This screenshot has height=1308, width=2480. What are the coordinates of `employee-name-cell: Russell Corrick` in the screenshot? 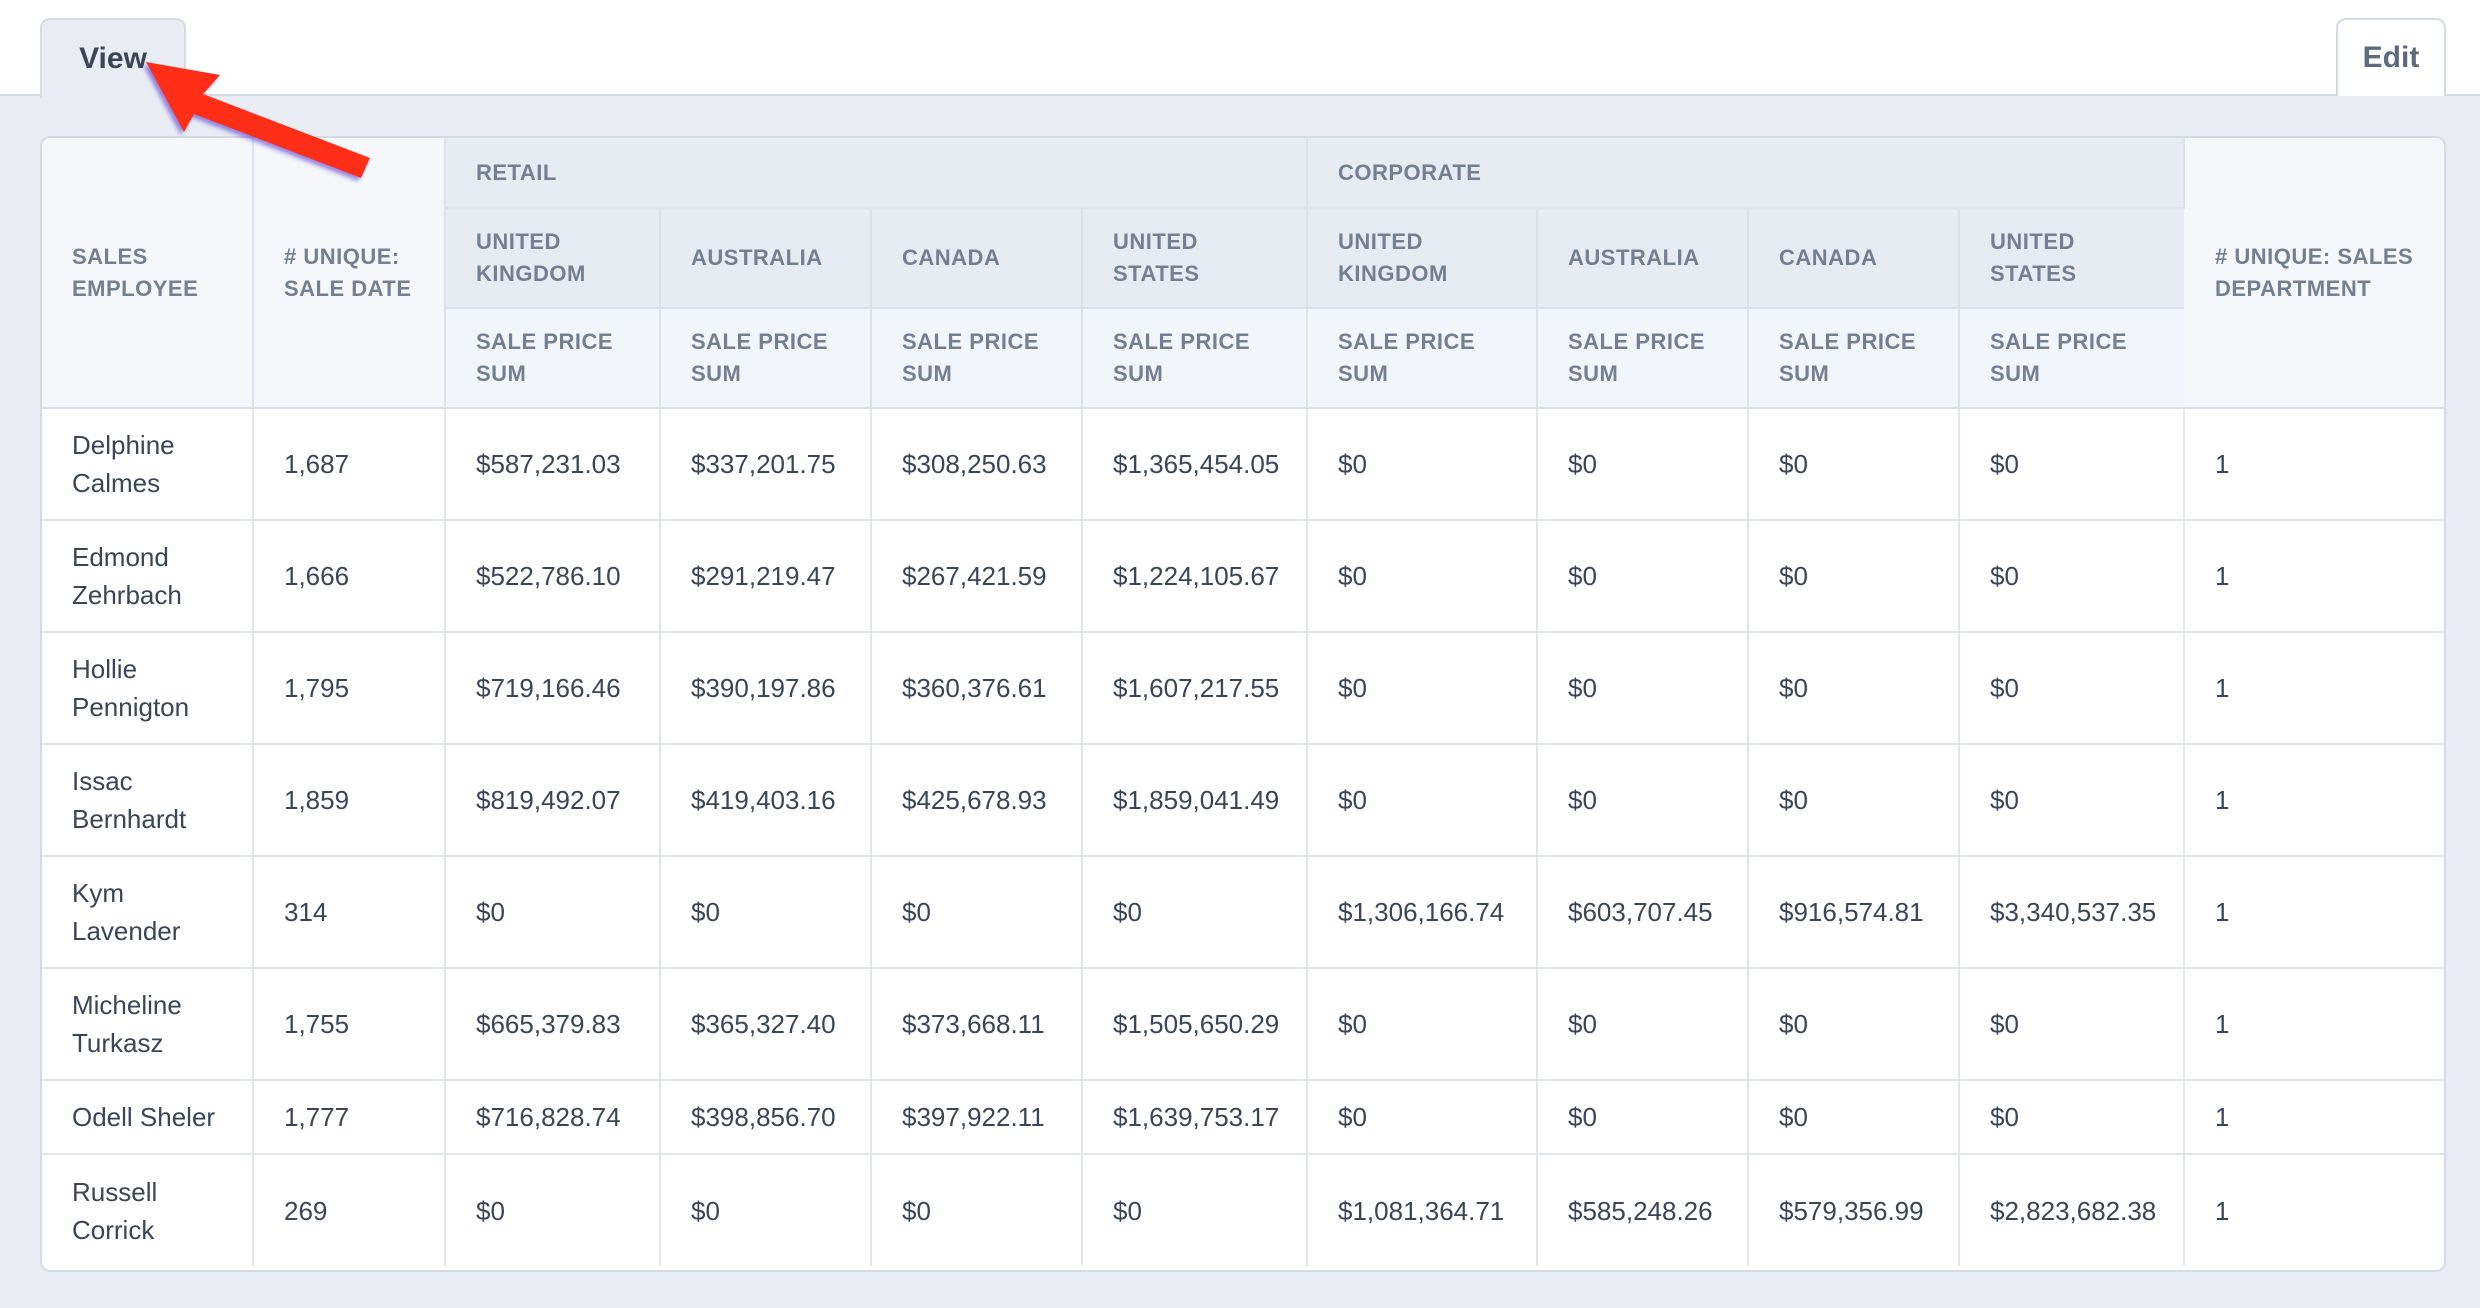 It's located at (148, 1210).